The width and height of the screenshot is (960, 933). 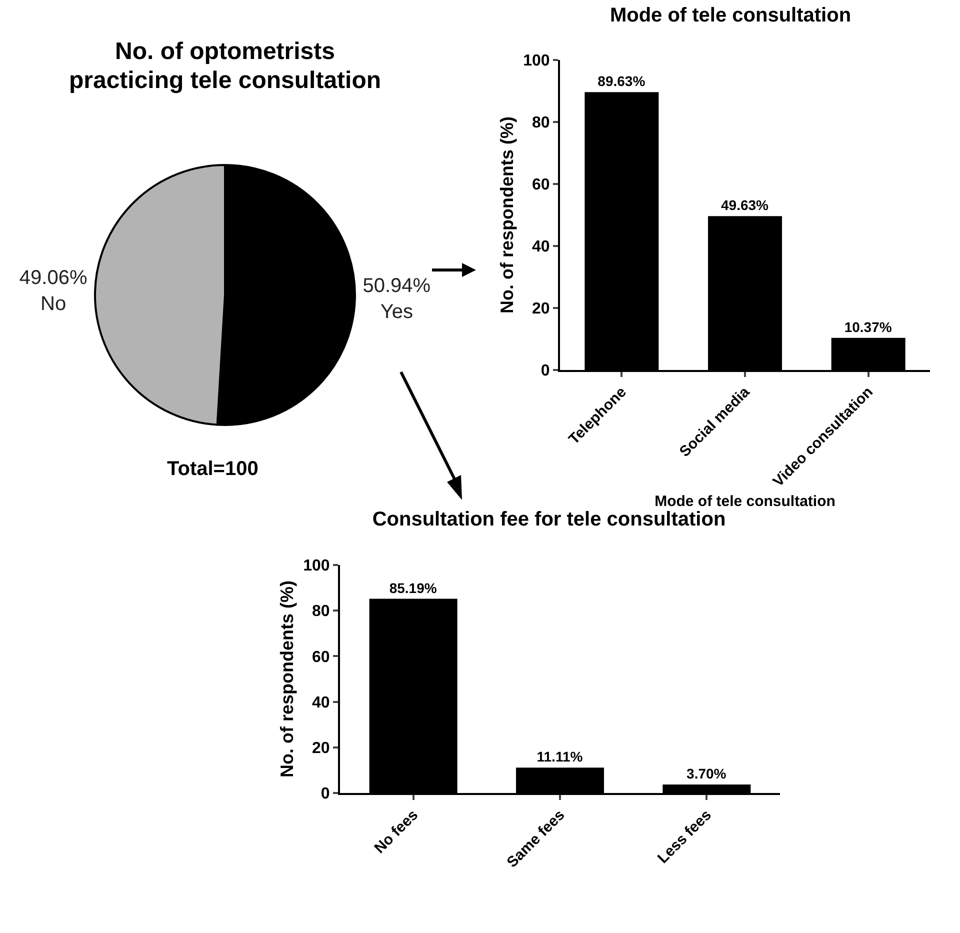 I want to click on chart-title: Mode of tele consultation, so click(x=731, y=15).